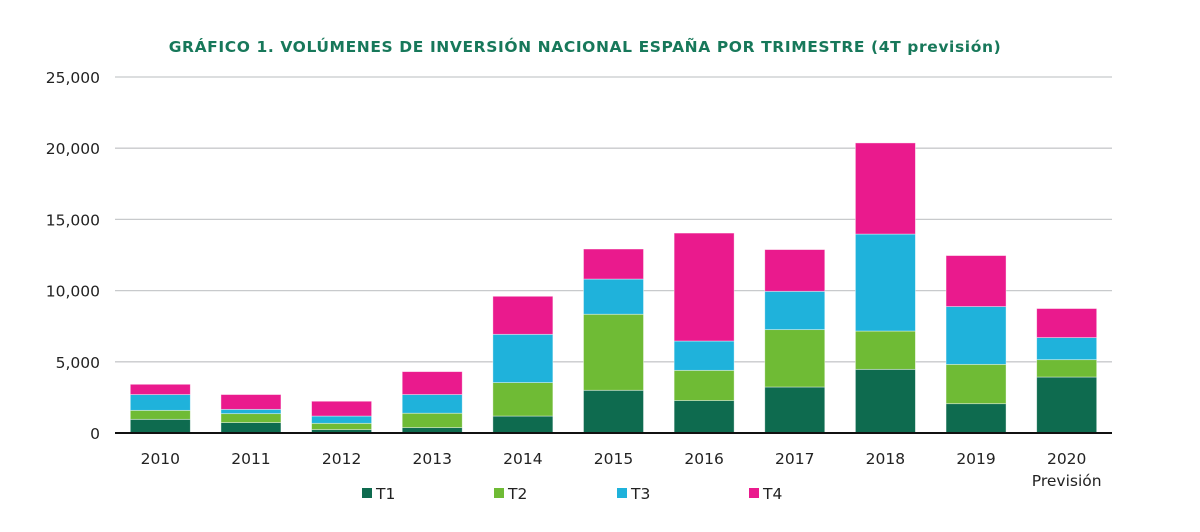 This screenshot has height=532, width=1200. What do you see at coordinates (341, 408) in the screenshot?
I see `bar-2012-T4` at bounding box center [341, 408].